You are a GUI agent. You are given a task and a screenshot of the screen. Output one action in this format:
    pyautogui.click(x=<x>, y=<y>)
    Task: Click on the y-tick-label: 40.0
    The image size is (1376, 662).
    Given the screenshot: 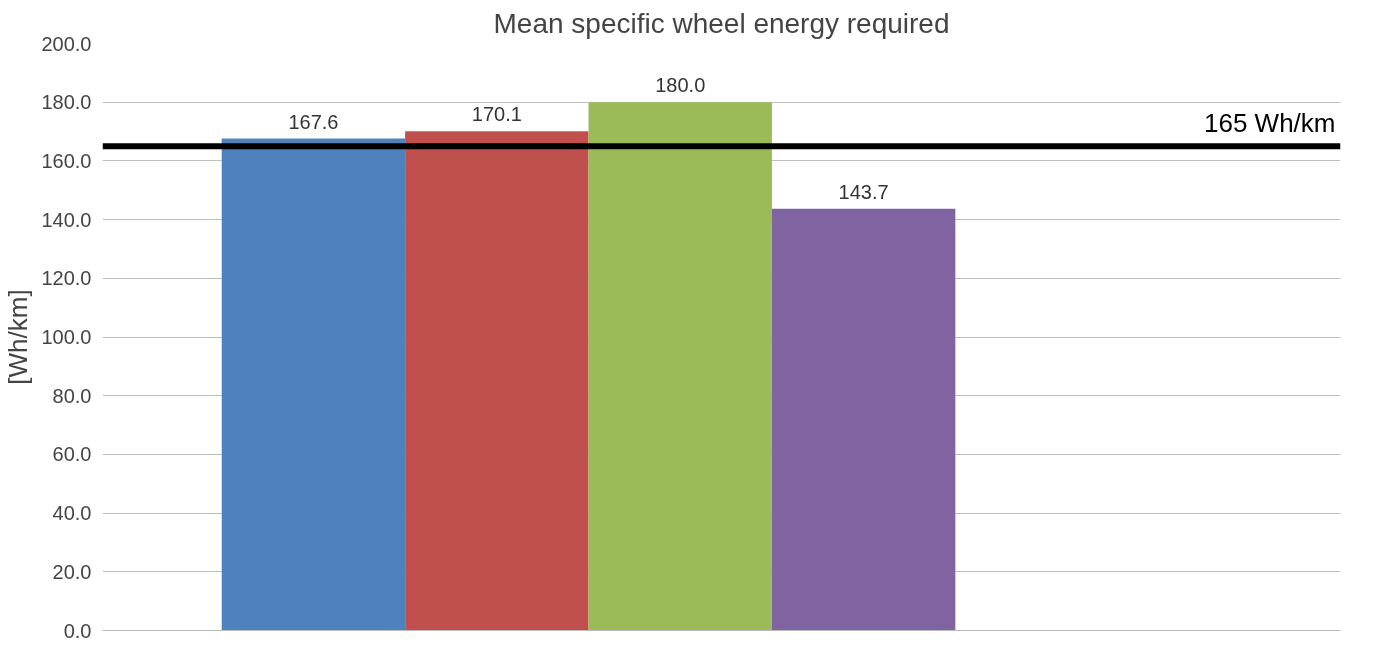 What is the action you would take?
    pyautogui.click(x=72, y=513)
    